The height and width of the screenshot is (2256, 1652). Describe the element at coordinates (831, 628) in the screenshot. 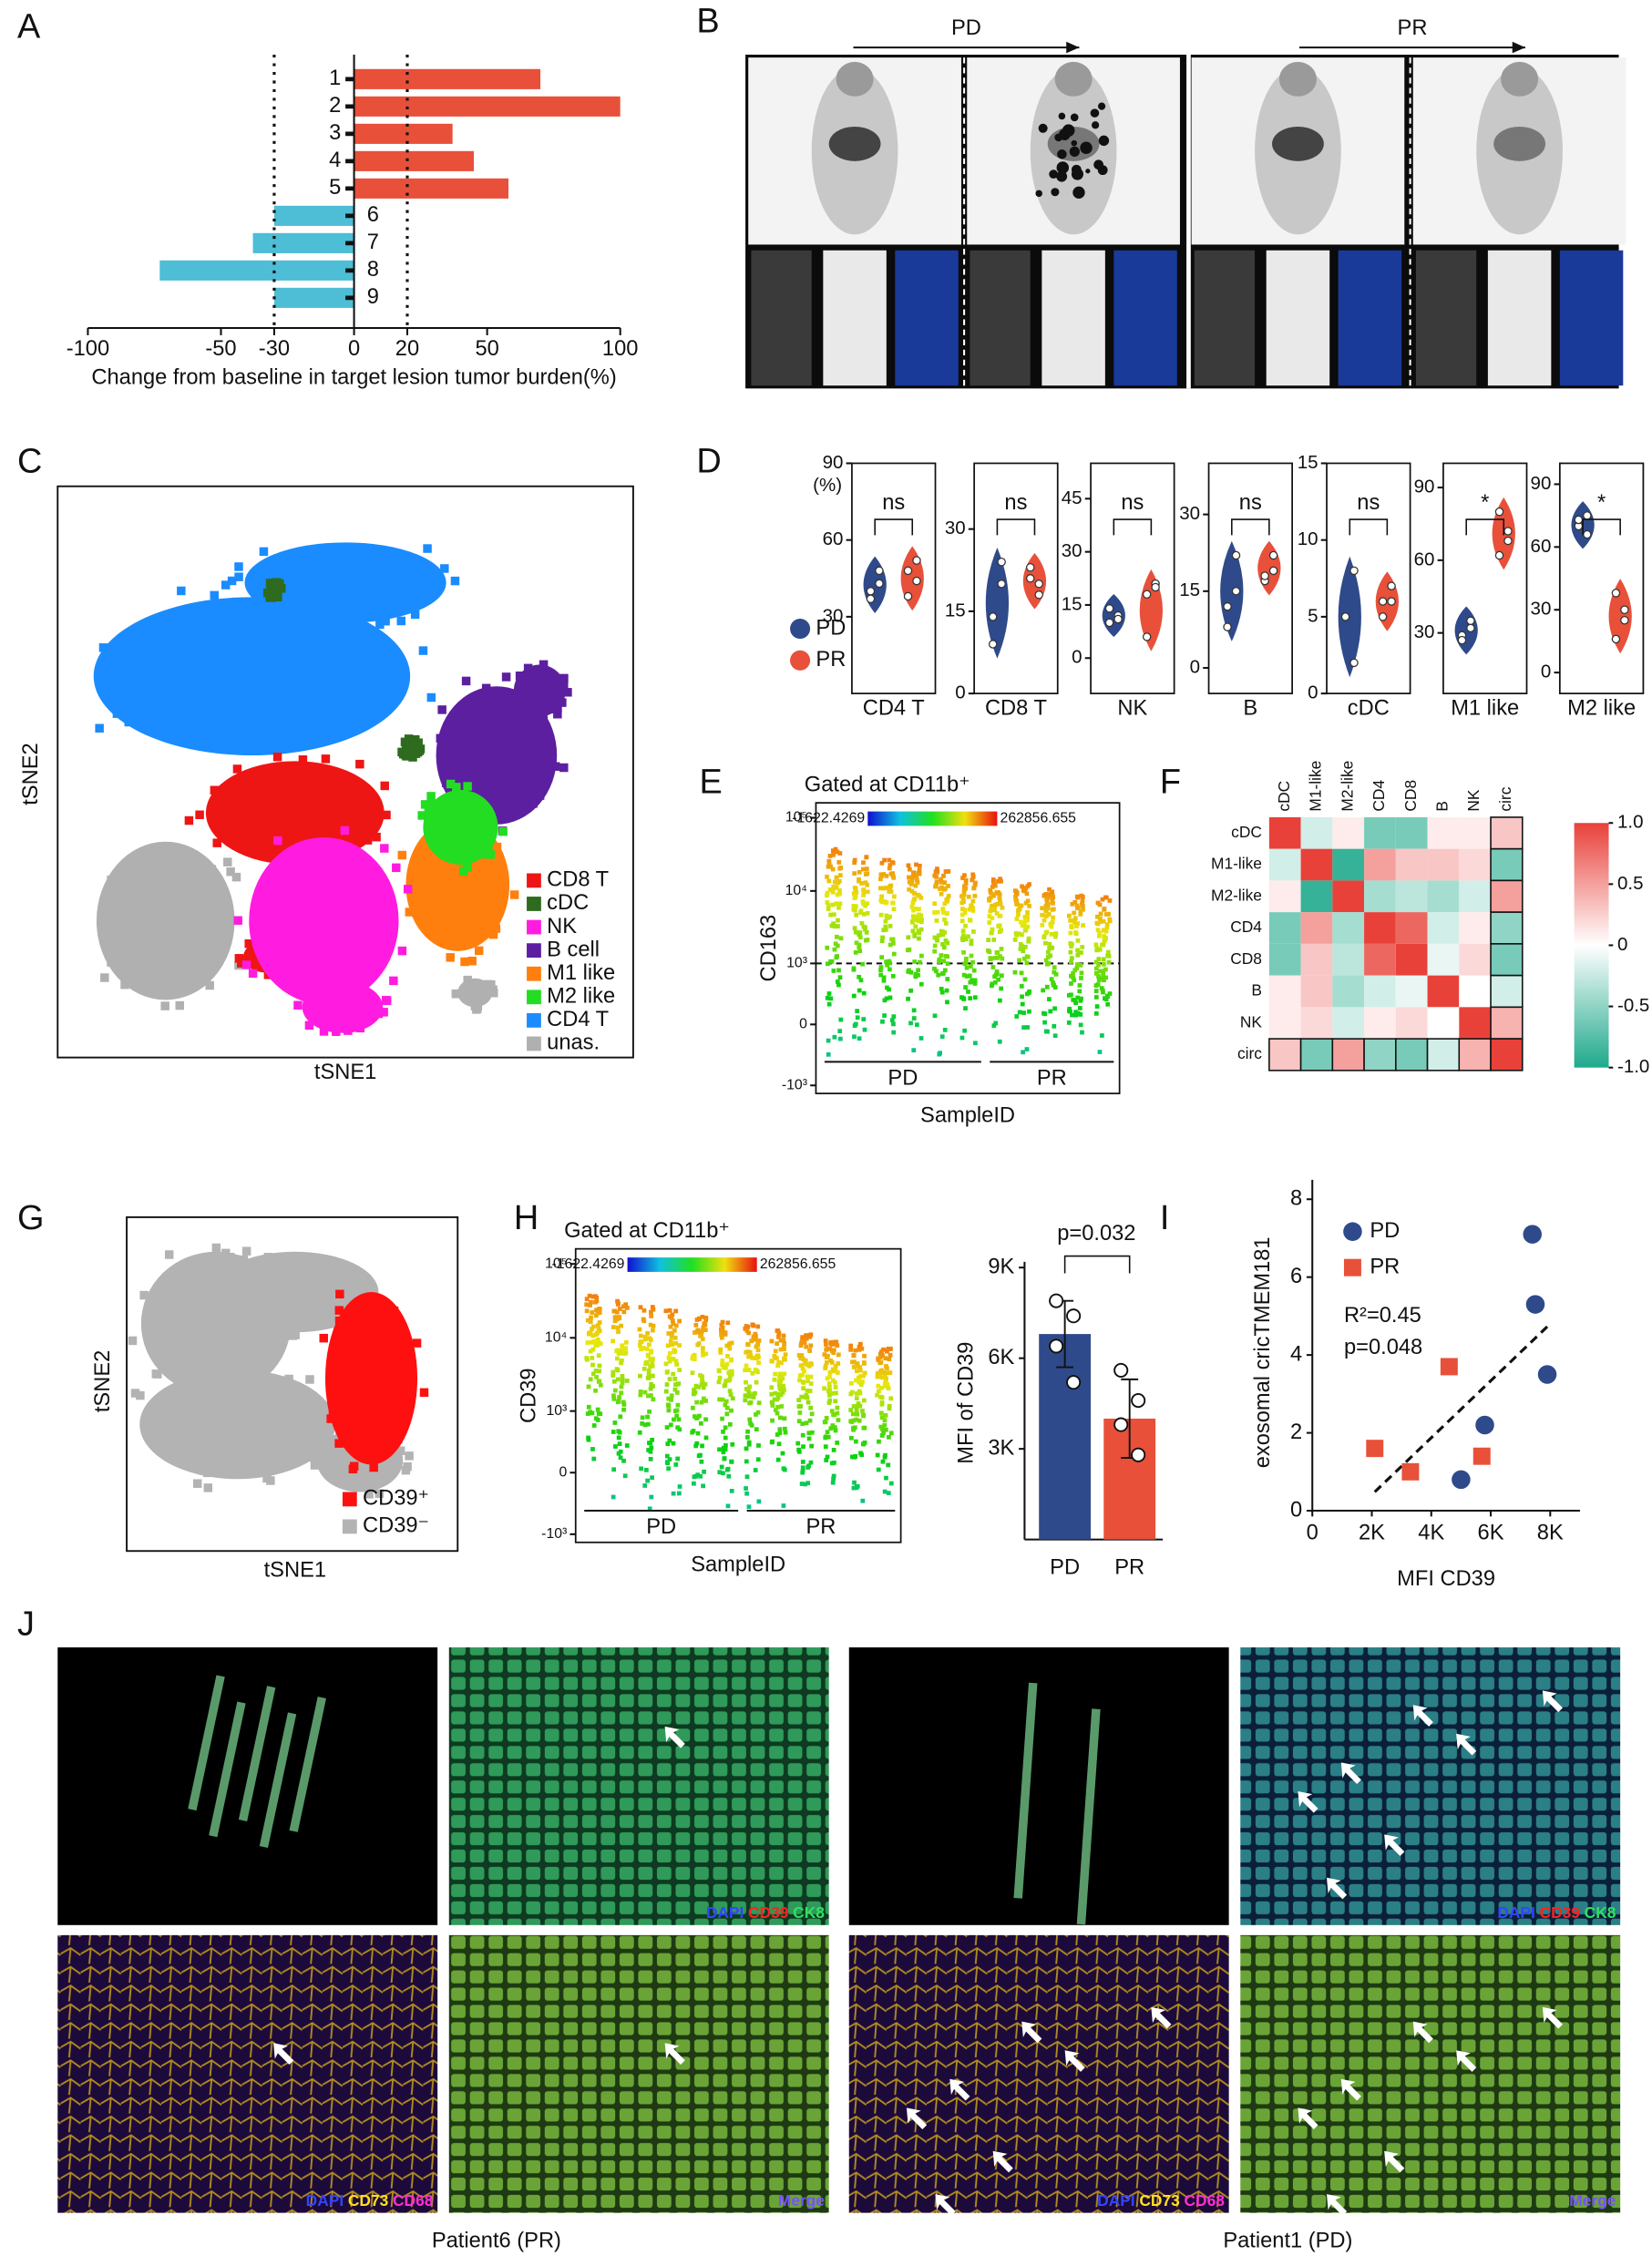

I see `legend-label: PD` at that location.